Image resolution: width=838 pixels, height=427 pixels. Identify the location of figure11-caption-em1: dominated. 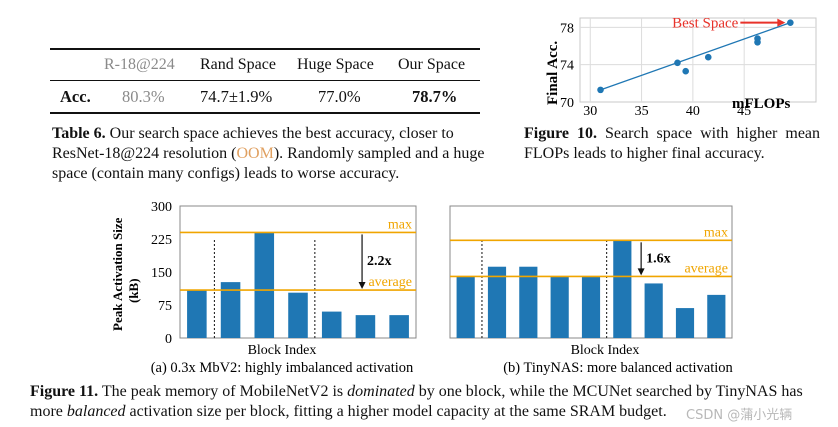
(381, 391).